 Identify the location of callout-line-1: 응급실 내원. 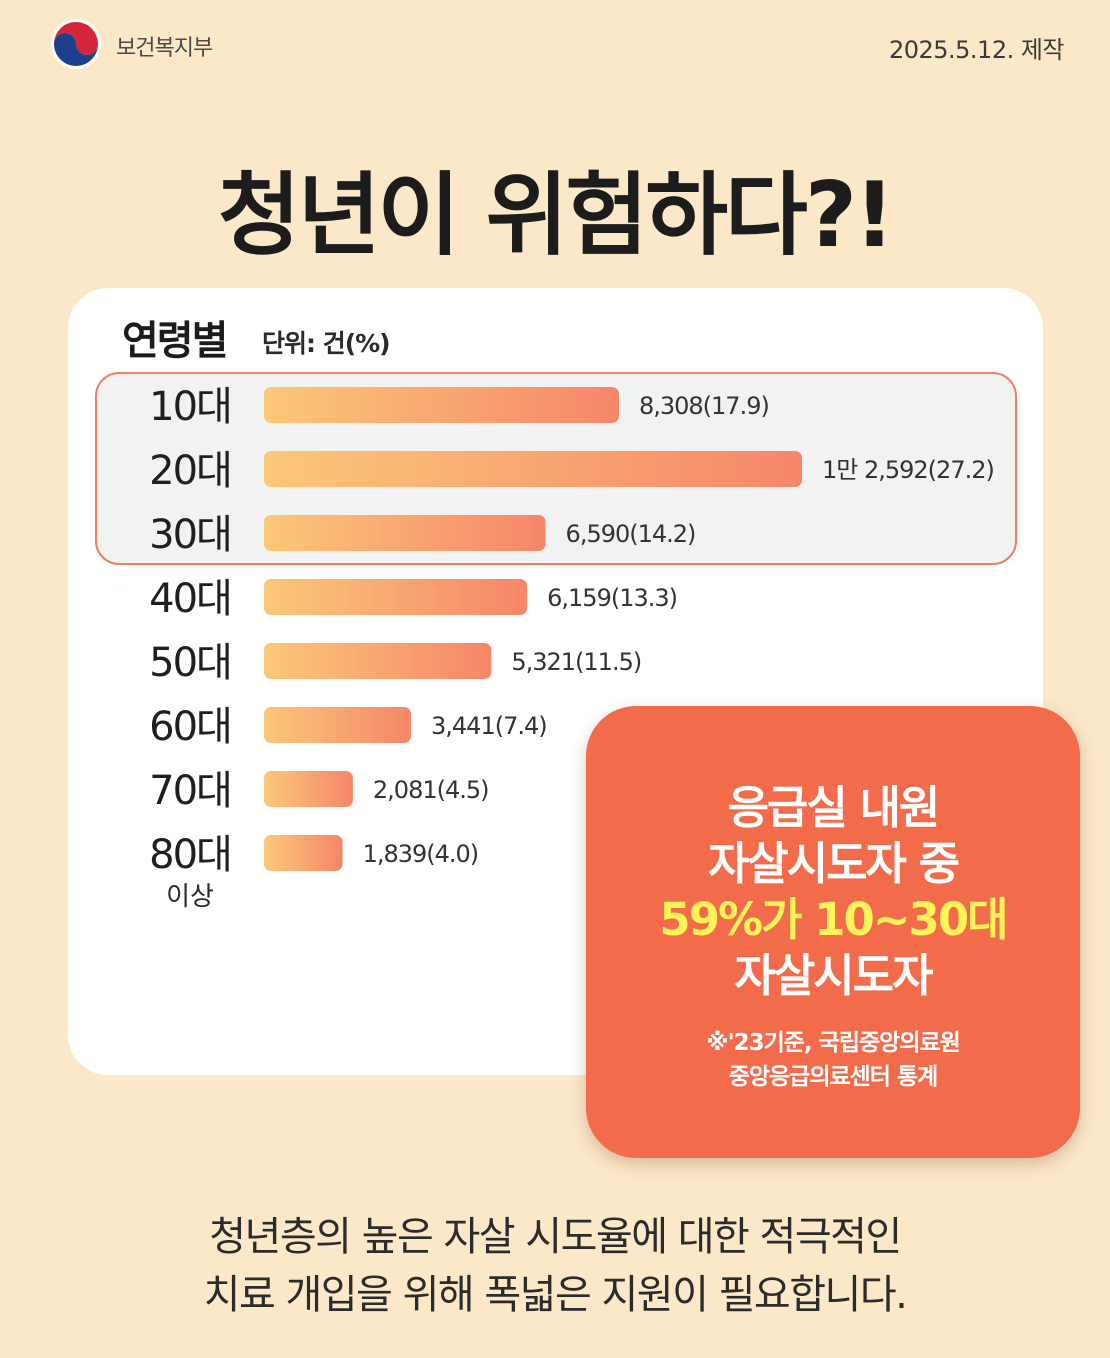
(834, 807).